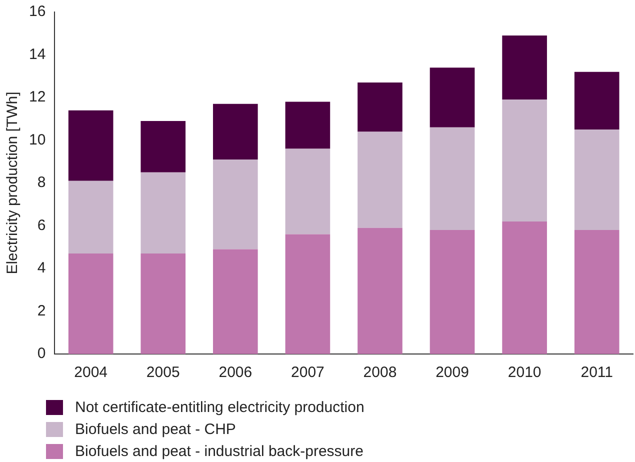 The width and height of the screenshot is (635, 462). Describe the element at coordinates (37, 11) in the screenshot. I see `y-tick-label: 16` at that location.